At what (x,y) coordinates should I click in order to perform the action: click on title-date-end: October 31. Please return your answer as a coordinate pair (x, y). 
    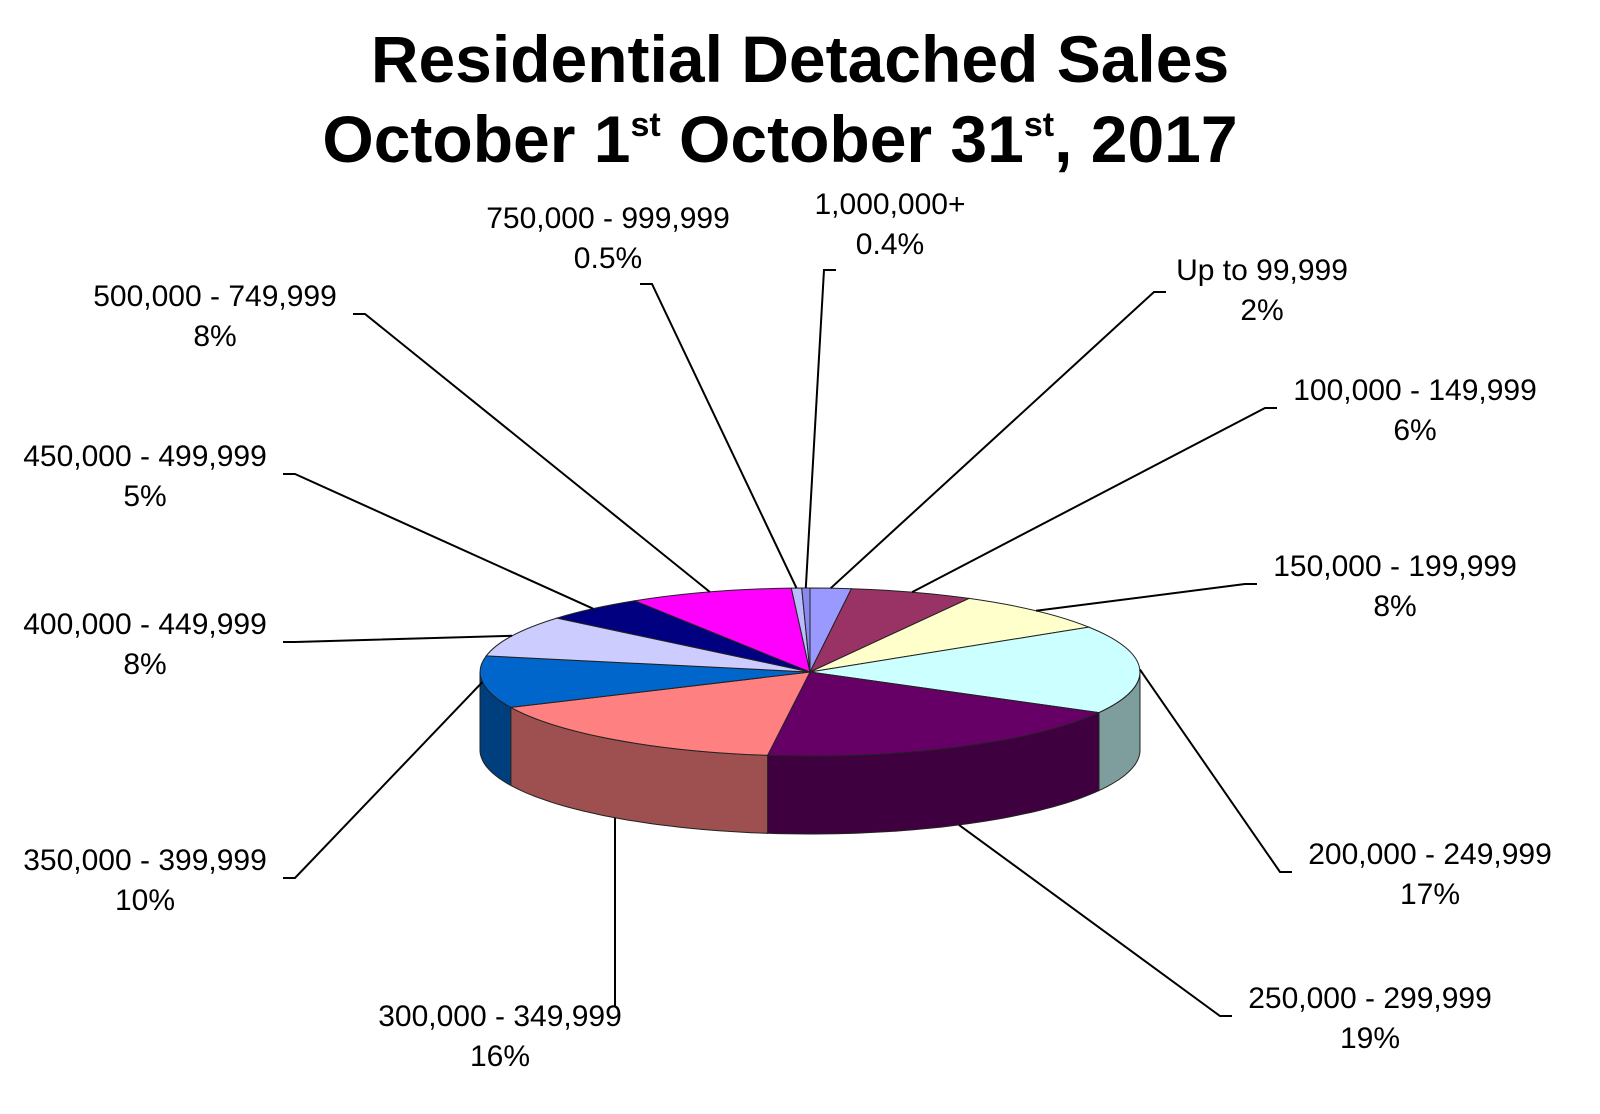
    Looking at the image, I should click on (842, 139).